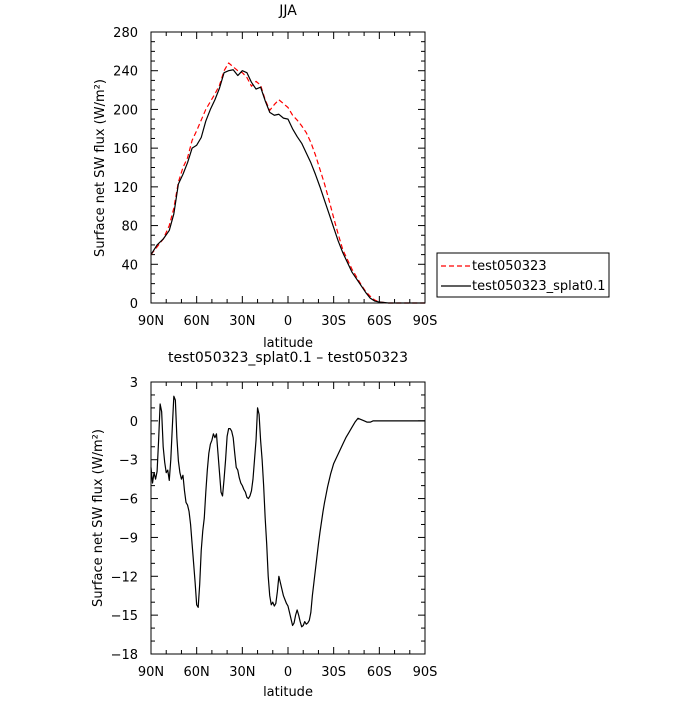  Describe the element at coordinates (197, 321) in the screenshot. I see `top-x-tick-label: 60N` at that location.